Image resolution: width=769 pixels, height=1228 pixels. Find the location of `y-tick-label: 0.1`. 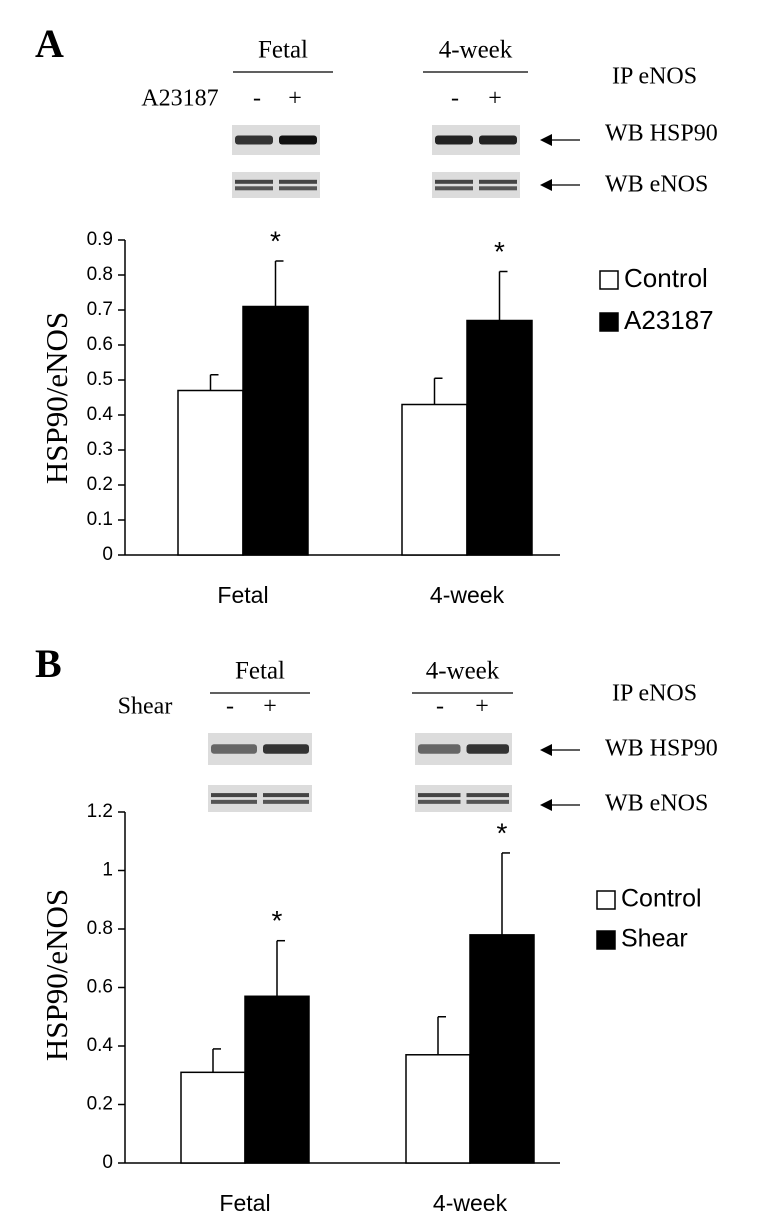

y-tick-label: 0.1 is located at coordinates (100, 519).